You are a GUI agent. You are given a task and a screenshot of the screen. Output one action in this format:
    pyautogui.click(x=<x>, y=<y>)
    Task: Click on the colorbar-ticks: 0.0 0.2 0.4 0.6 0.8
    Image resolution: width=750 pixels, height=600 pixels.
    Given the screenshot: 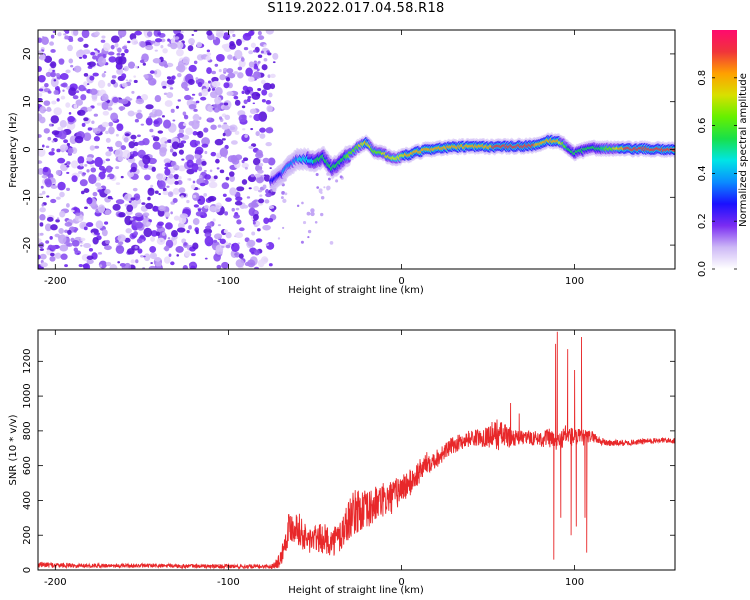 What is the action you would take?
    pyautogui.click(x=717, y=173)
    